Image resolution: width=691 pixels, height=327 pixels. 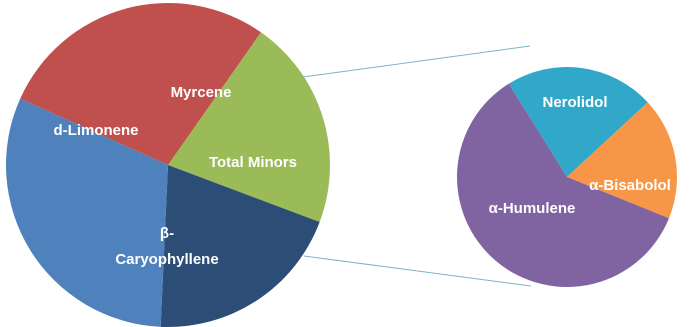 I want to click on slice-label-myrcene: Myrcene, so click(x=201, y=92).